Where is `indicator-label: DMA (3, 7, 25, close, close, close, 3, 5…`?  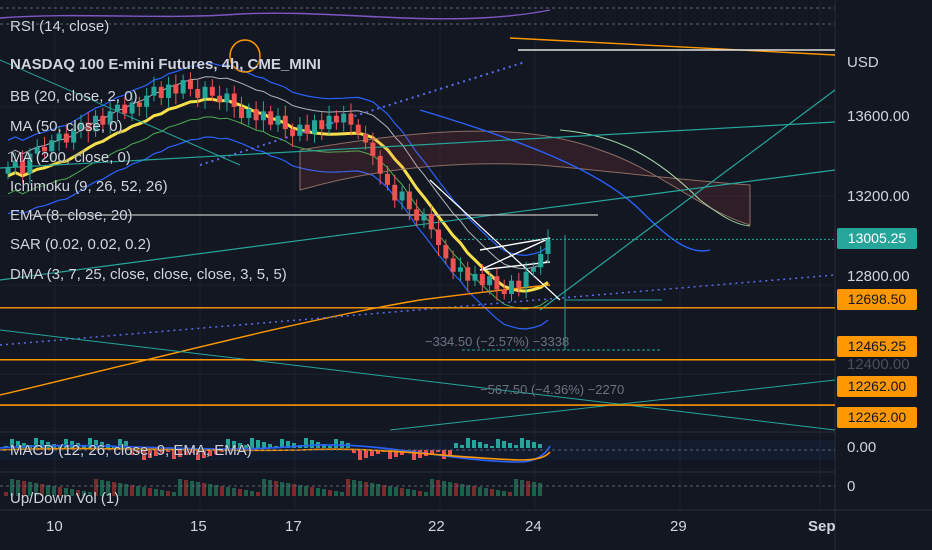
indicator-label: DMA (3, 7, 25, close, close, close, 3, 5… is located at coordinates (148, 274).